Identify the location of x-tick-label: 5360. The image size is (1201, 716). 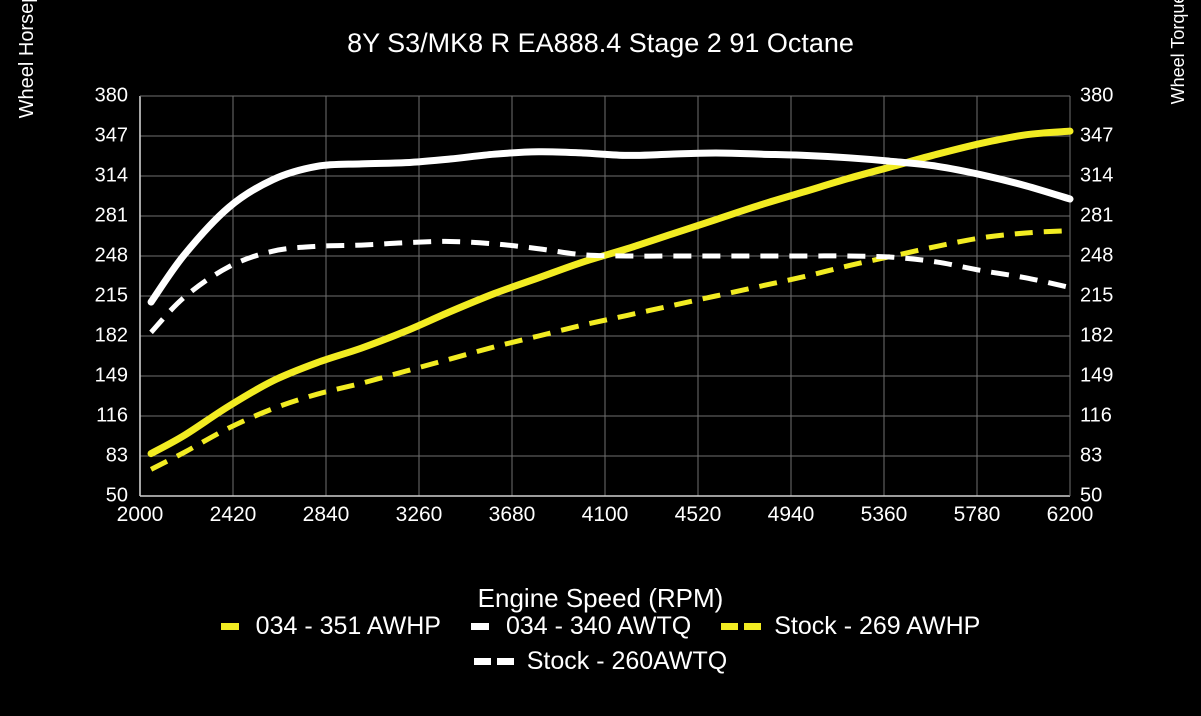
(884, 514).